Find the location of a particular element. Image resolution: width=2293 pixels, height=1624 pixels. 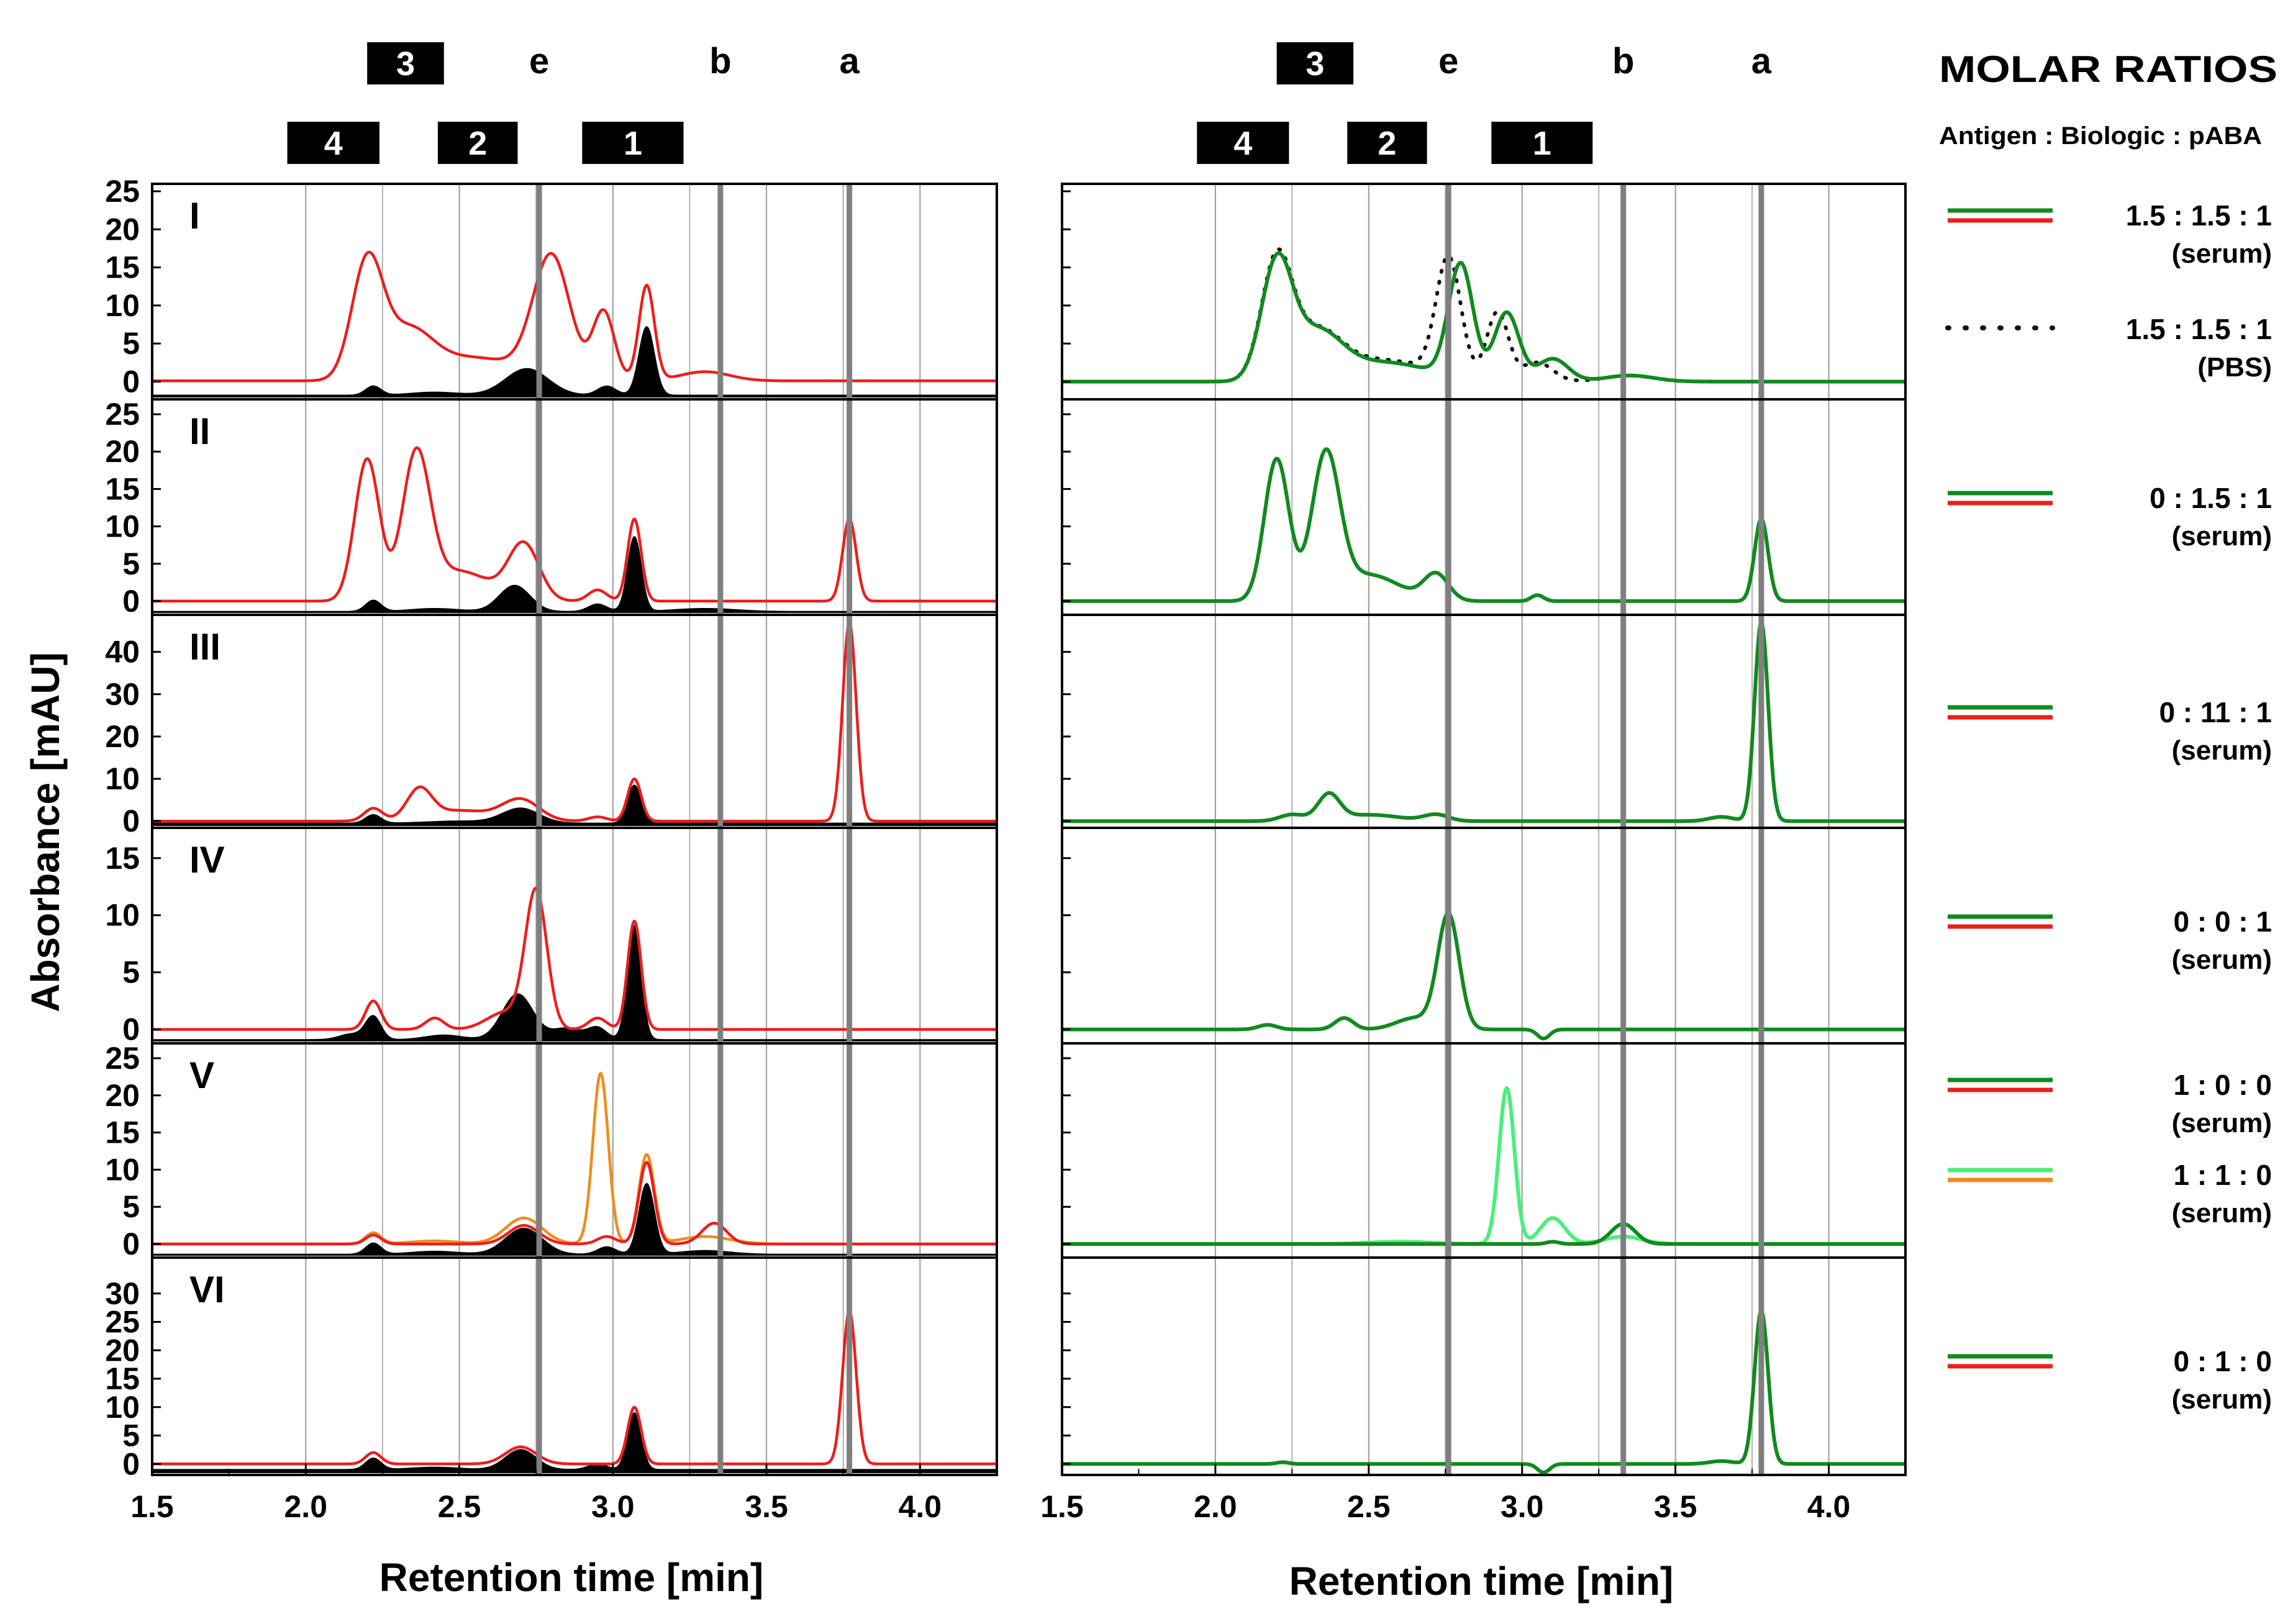

legend-entry-III: 0 : 11 : 1 (serum) is located at coordinates (2110, 731).